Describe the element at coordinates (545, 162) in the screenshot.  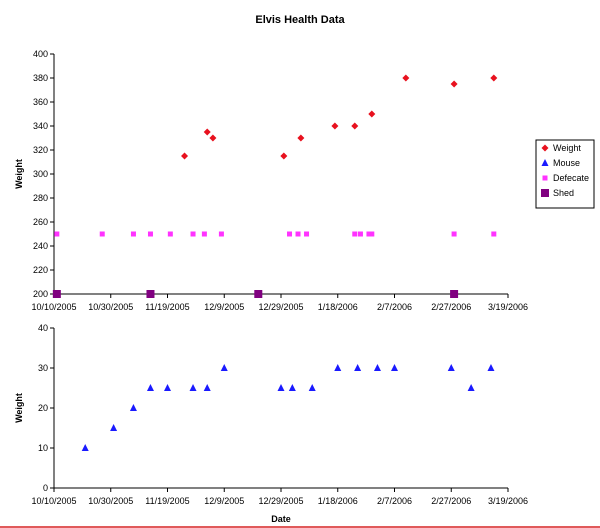
I see `legend-marker-mouse` at that location.